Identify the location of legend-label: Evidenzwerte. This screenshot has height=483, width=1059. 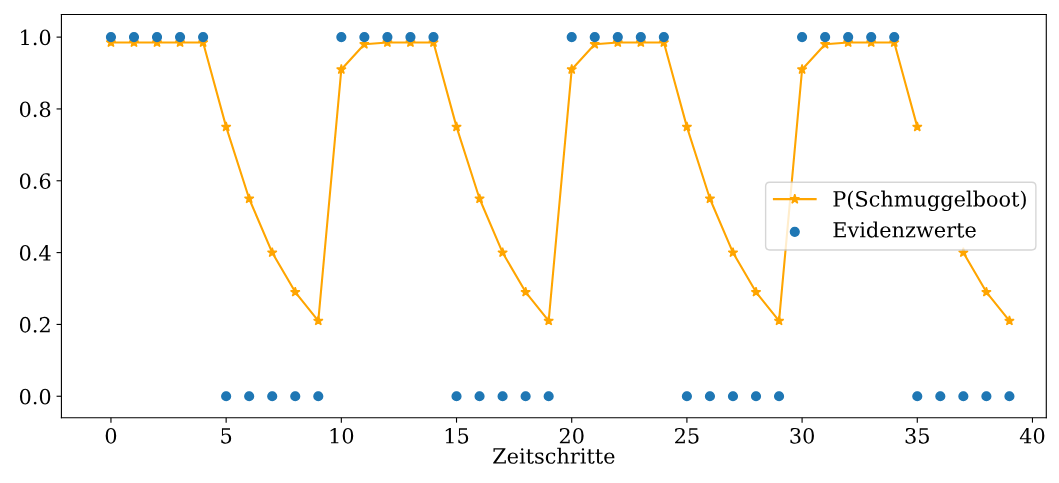
(904, 229).